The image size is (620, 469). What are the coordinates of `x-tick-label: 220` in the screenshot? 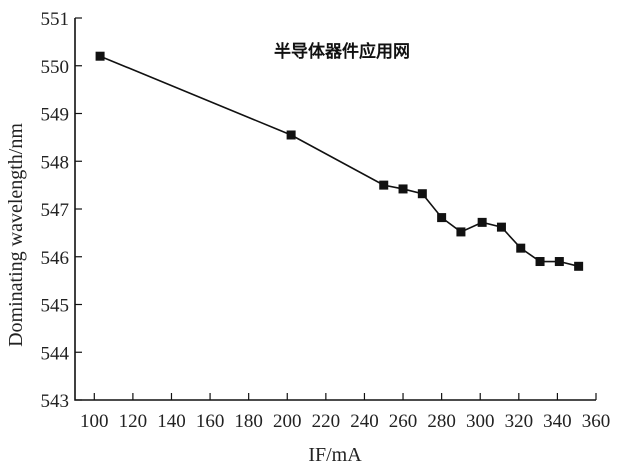 It's located at (326, 421).